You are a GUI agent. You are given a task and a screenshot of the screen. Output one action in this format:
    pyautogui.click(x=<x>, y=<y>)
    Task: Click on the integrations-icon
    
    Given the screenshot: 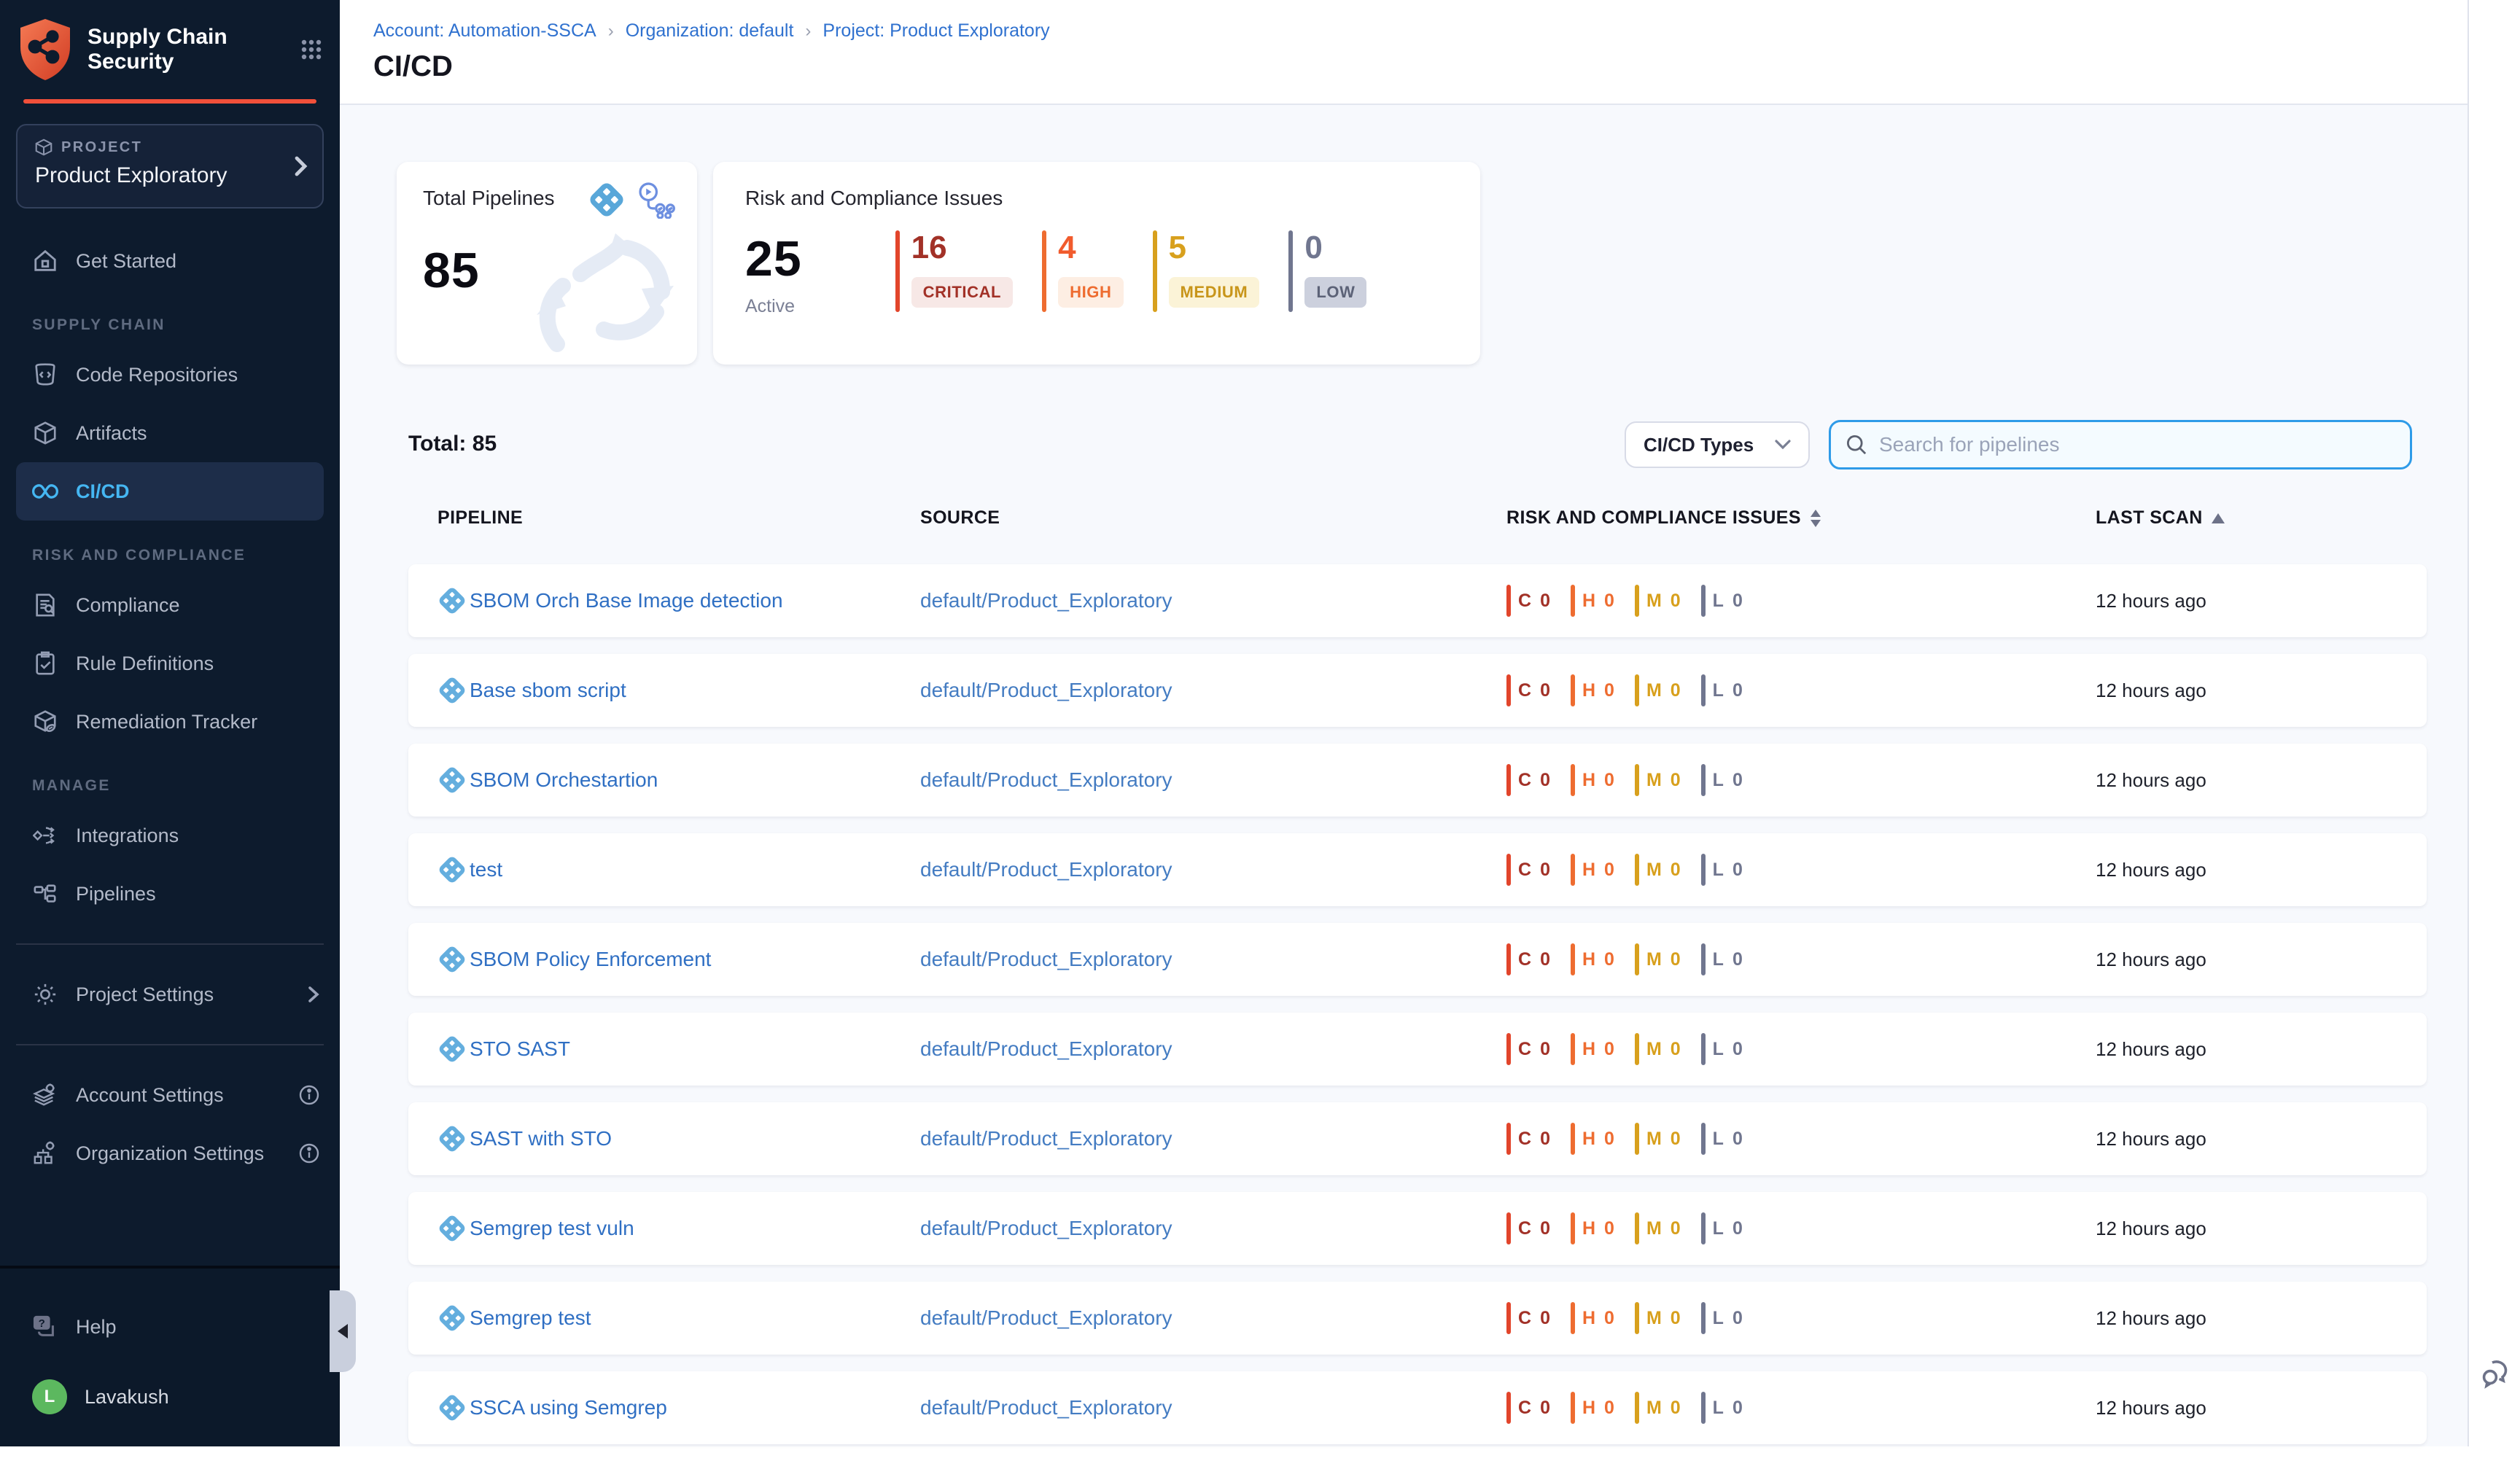 What is the action you would take?
    pyautogui.click(x=45, y=835)
    